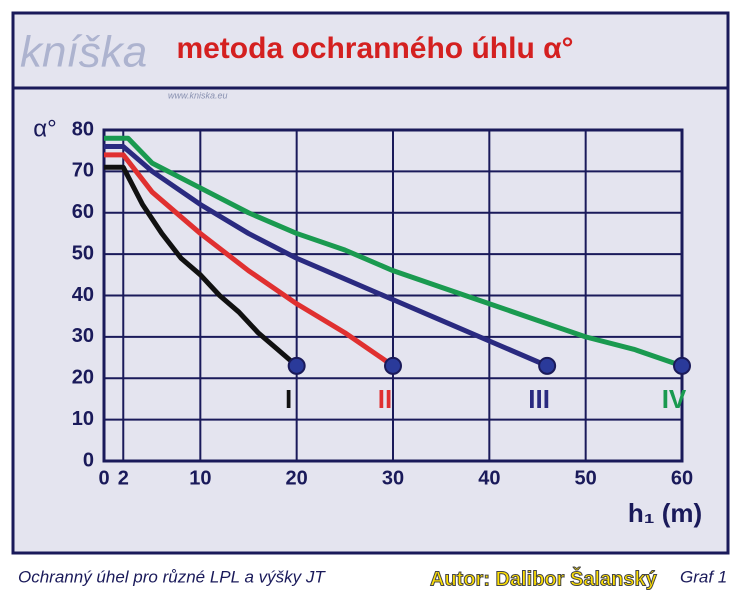  I want to click on x-tick-label: 50, so click(586, 478).